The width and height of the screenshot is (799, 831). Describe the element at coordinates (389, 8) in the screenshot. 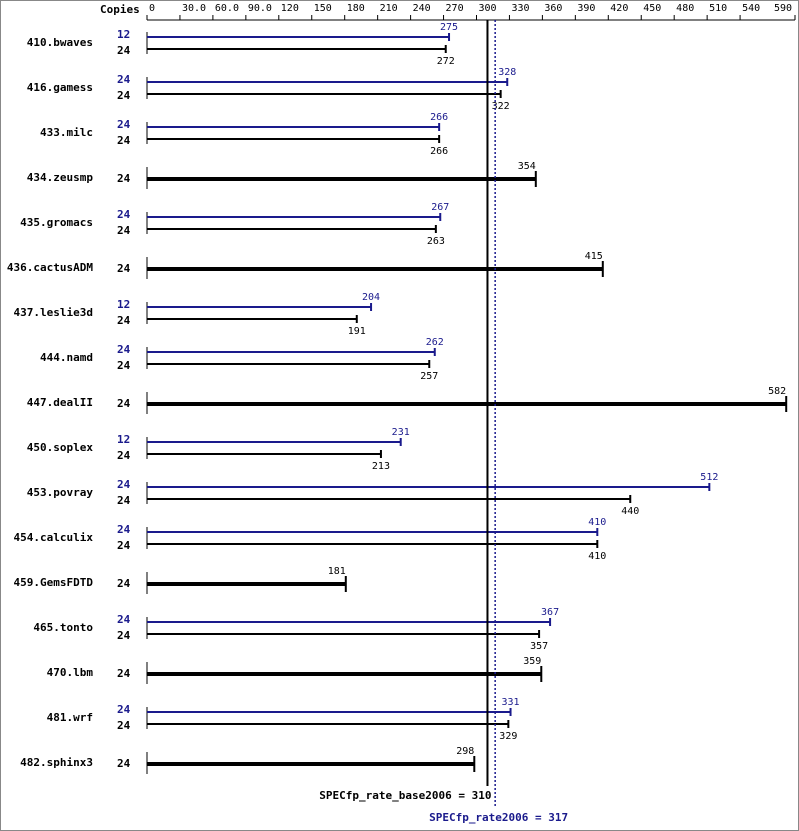

I see `x-tick-label: 210` at that location.